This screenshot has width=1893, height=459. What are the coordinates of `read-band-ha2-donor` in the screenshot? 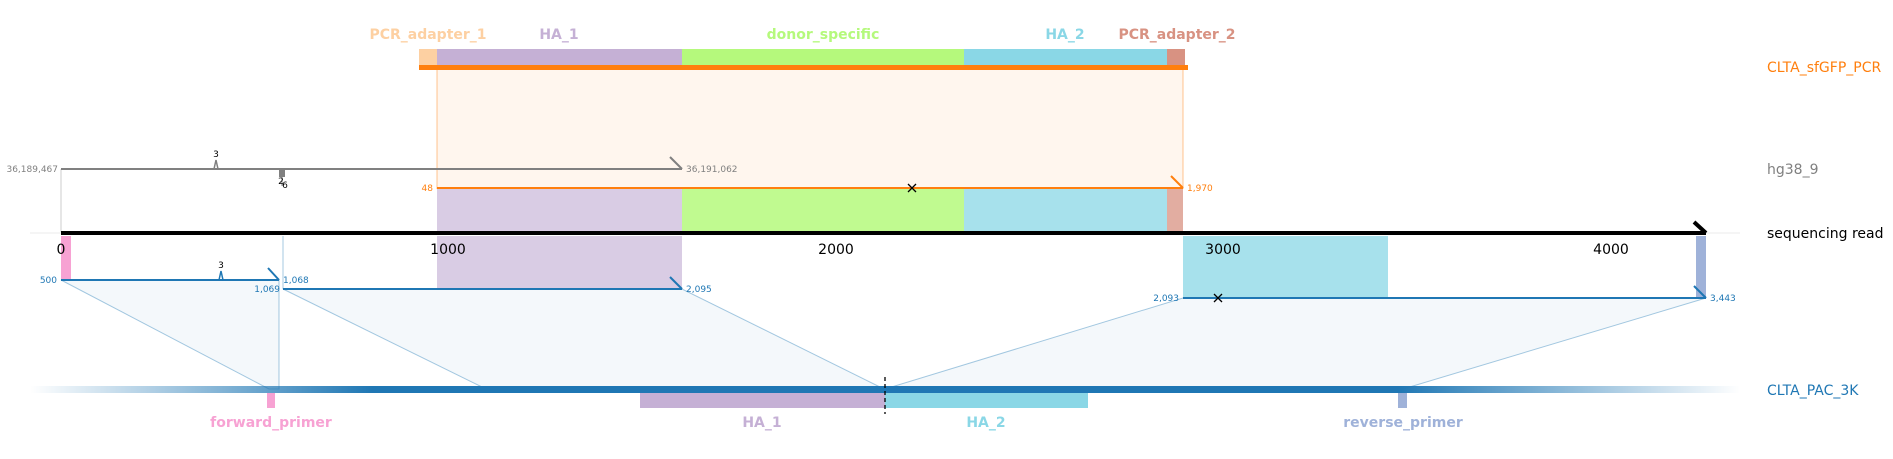 It's located at (1285, 267).